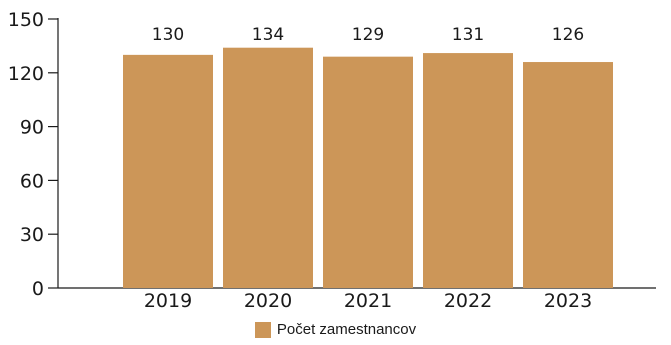 The image size is (671, 345). What do you see at coordinates (346, 329) in the screenshot?
I see `legend-label: Počet zamestnancov` at bounding box center [346, 329].